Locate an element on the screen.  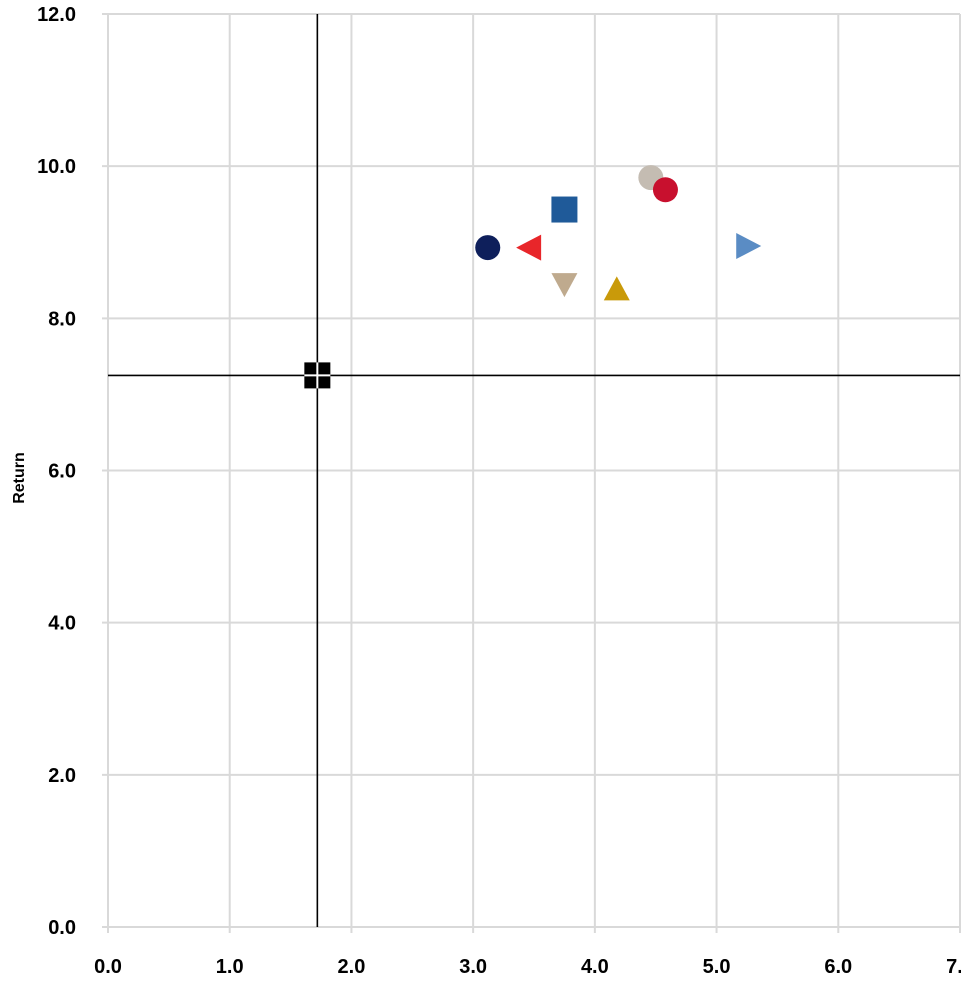
x-tick-label: 6.0 is located at coordinates (838, 967).